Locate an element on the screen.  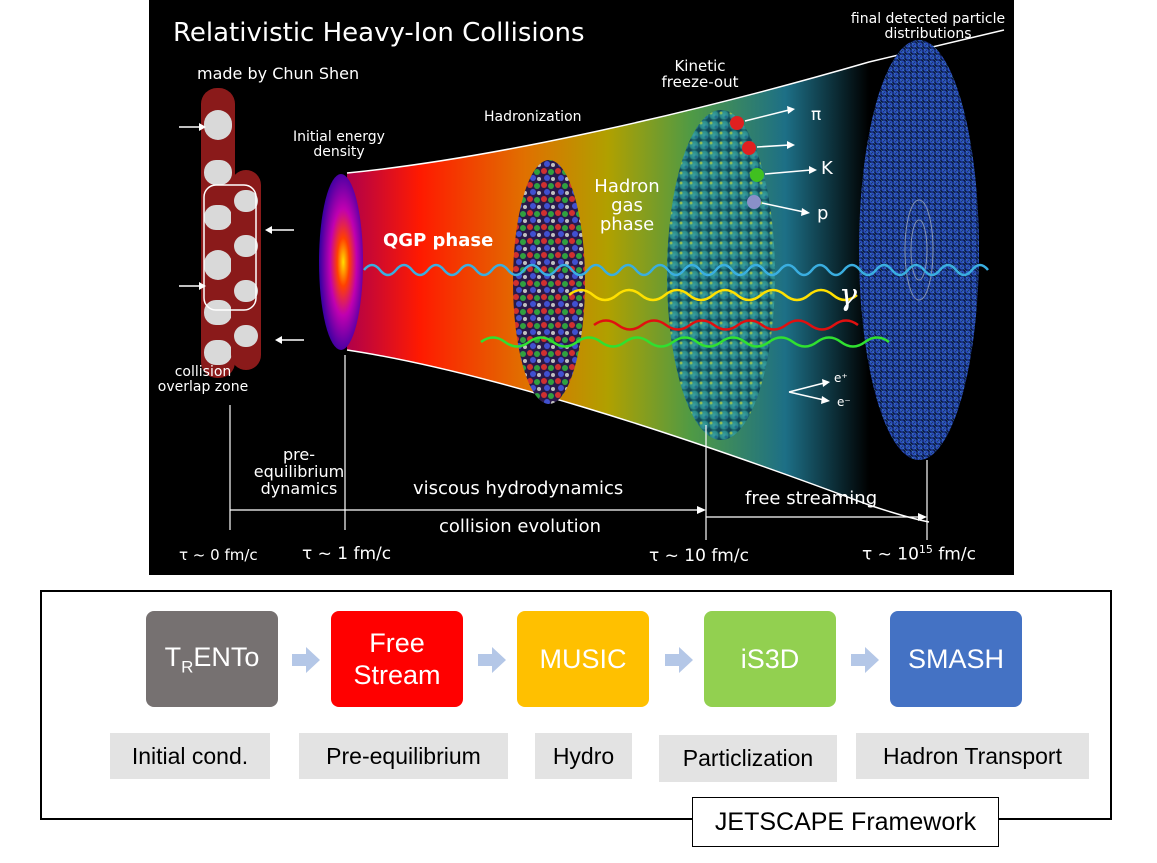
diagram-credit: made by Chun Shen is located at coordinates (278, 73).